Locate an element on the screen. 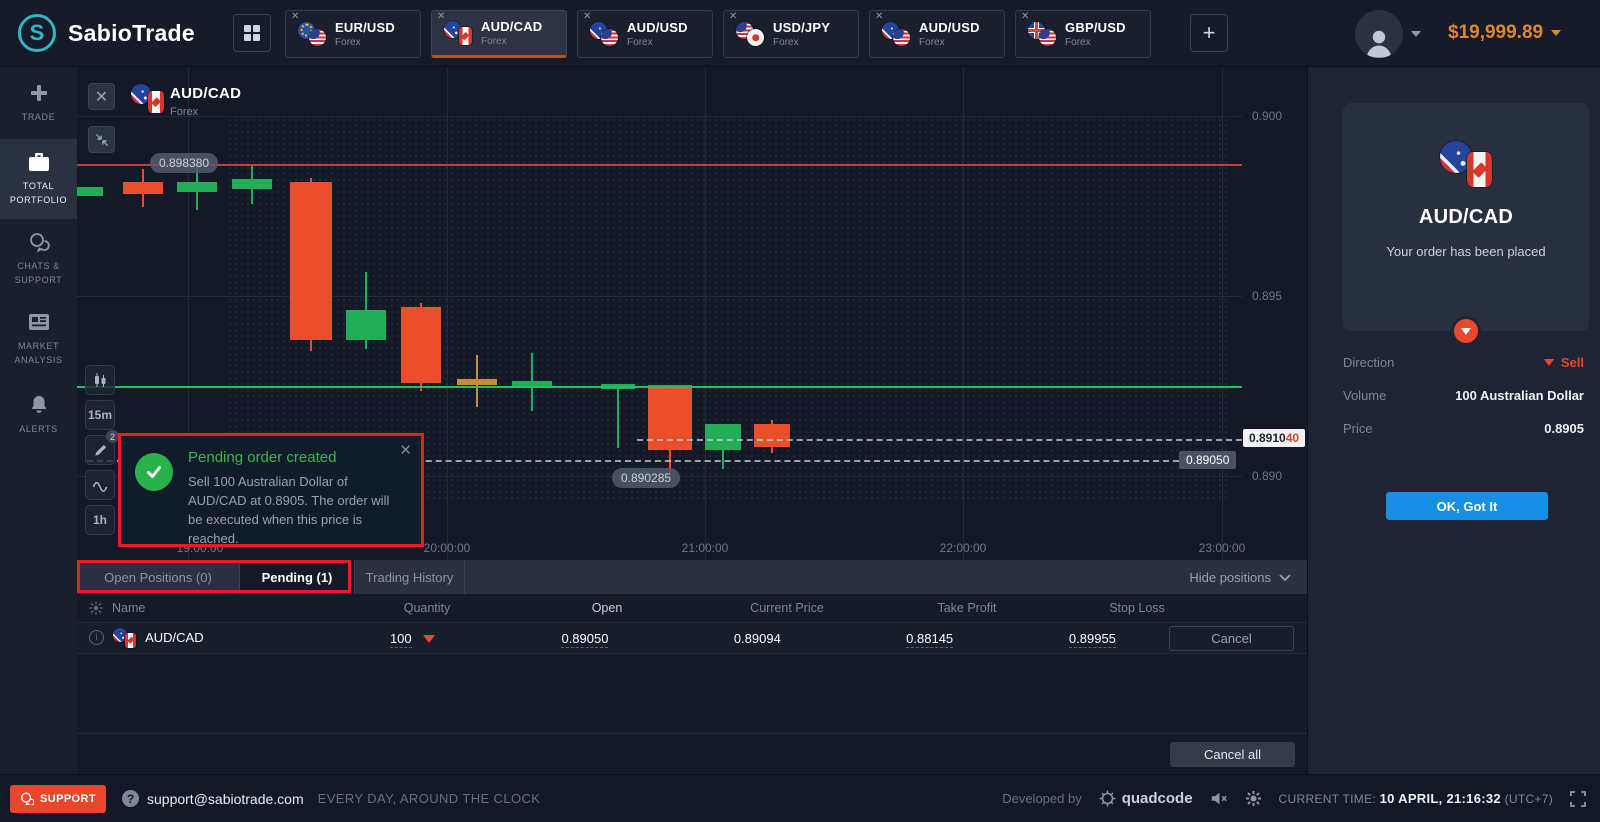 Image resolution: width=1600 pixels, height=822 pixels. sidebar-item-trade: TRADE is located at coordinates (38, 103).